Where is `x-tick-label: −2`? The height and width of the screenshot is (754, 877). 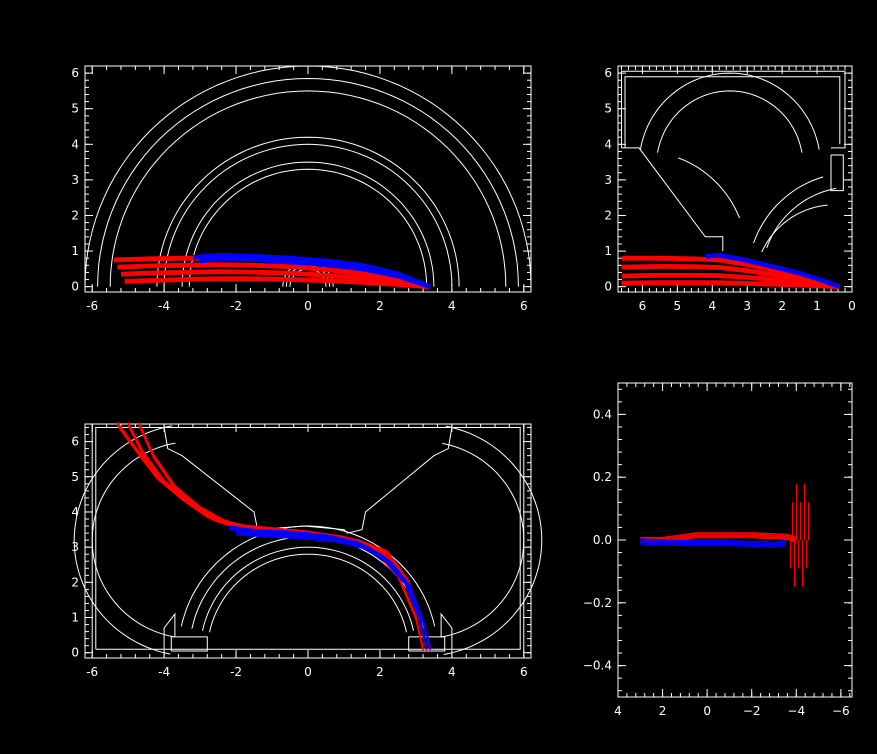
x-tick-label: −2 is located at coordinates (752, 711).